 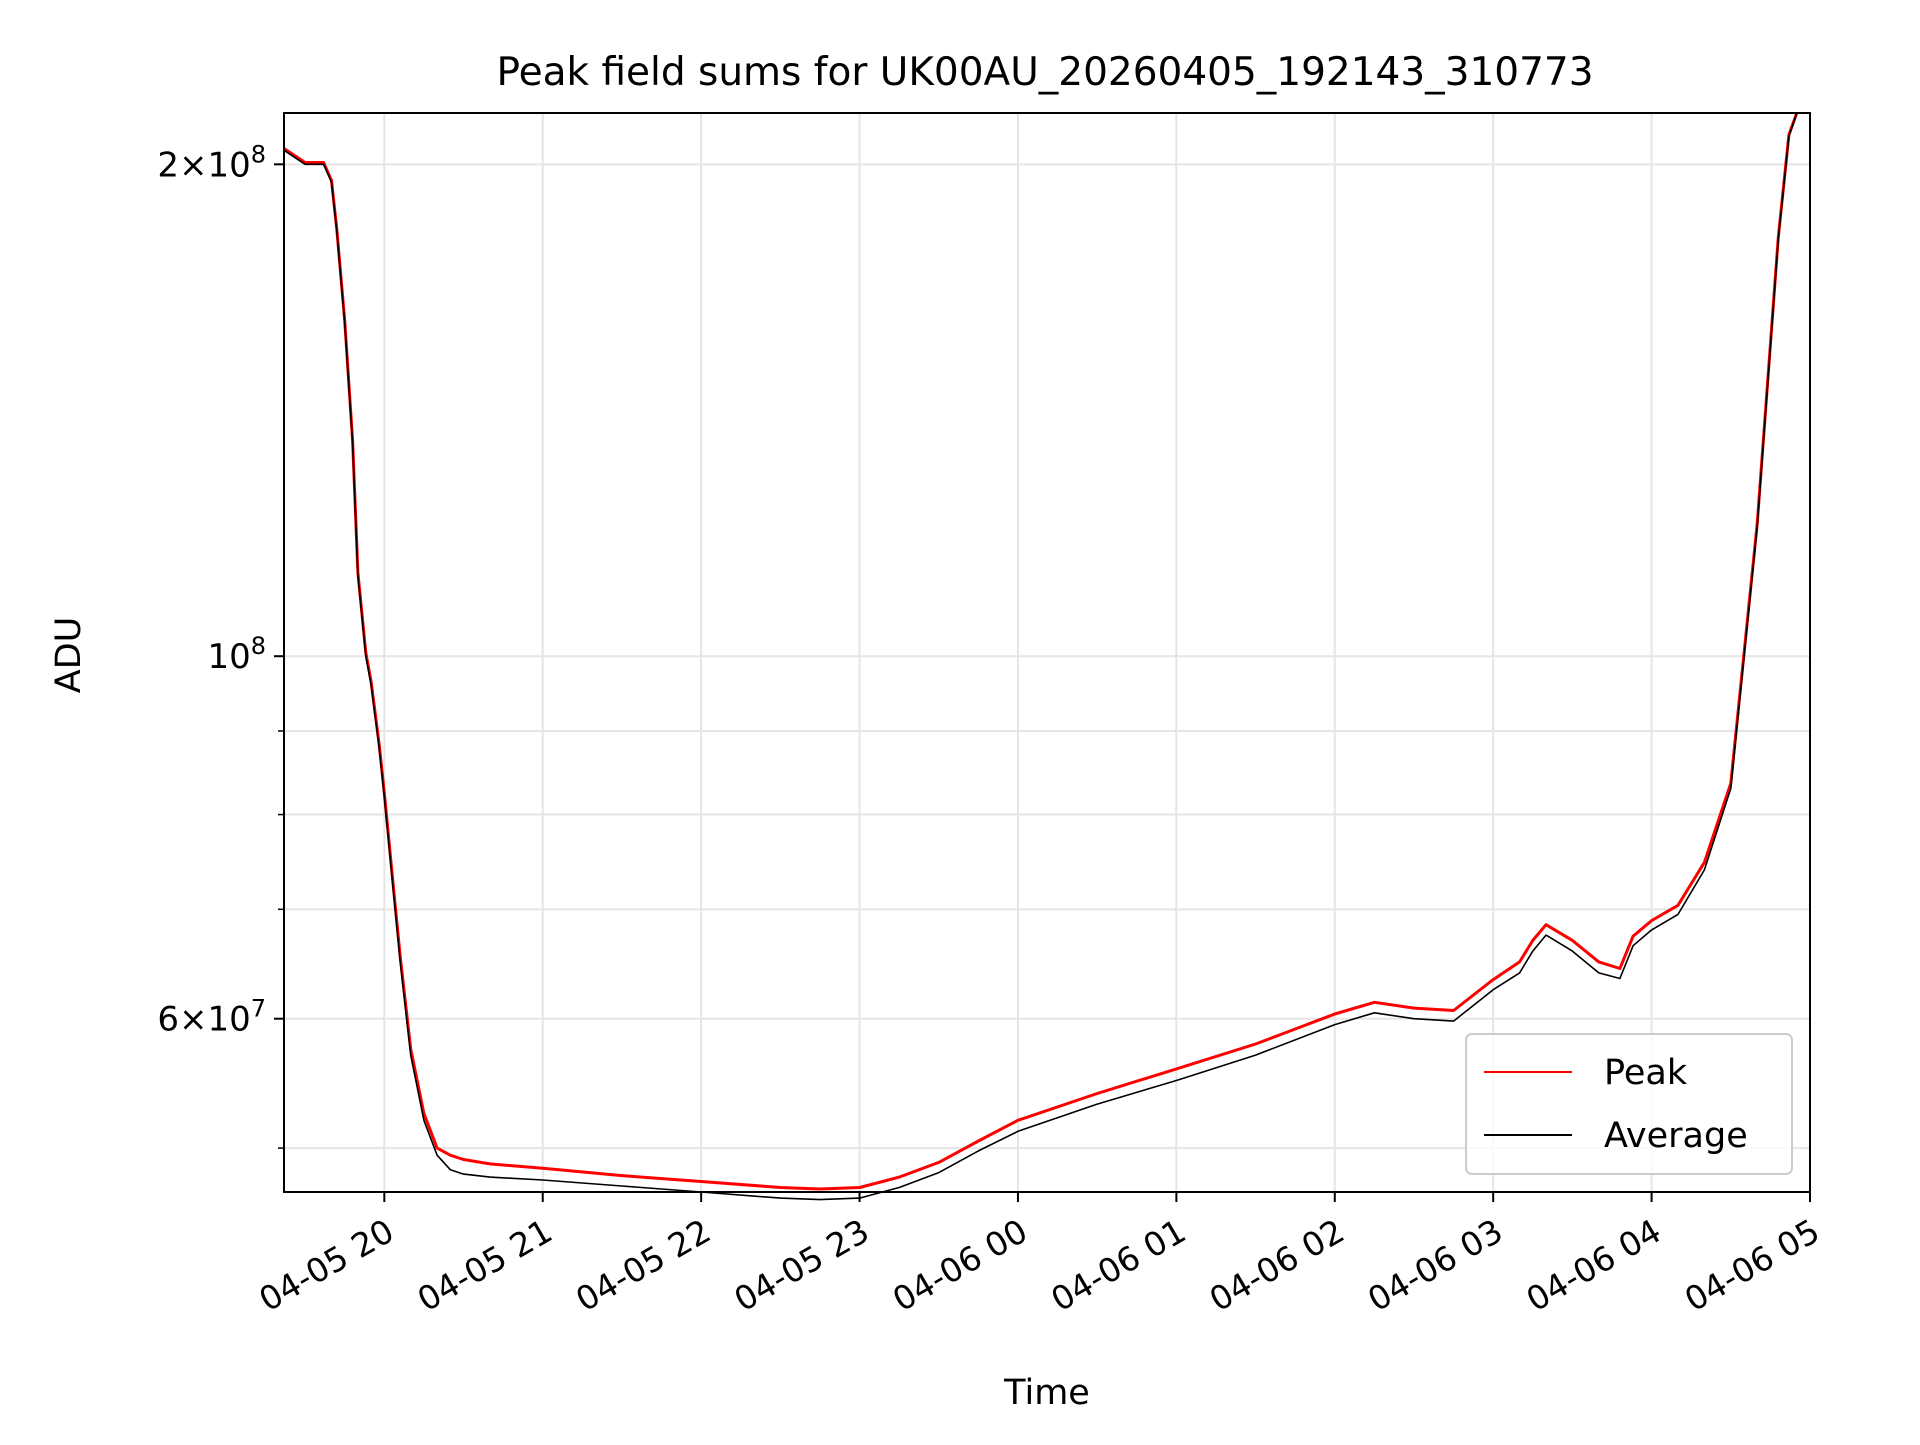 I want to click on y-tick-label: 2×108, so click(x=211, y=162).